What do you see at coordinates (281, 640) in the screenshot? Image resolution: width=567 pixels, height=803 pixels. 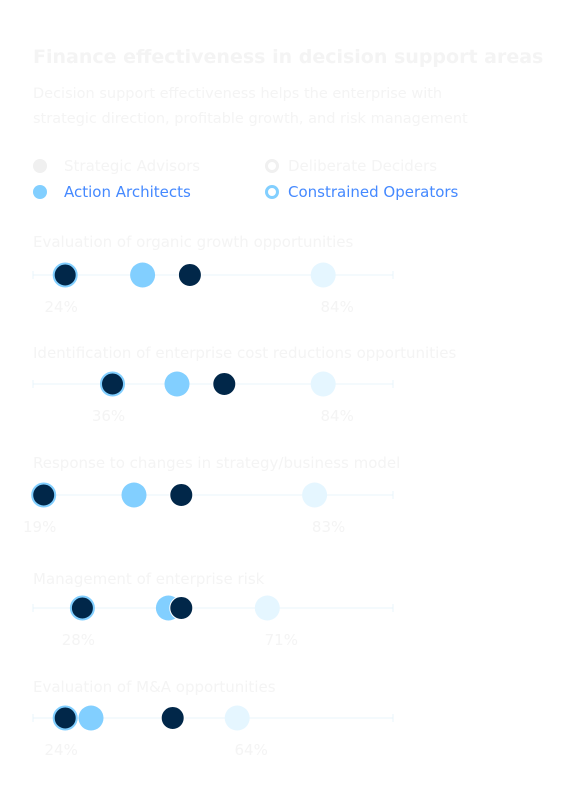 I see `max-value-label: 71%` at bounding box center [281, 640].